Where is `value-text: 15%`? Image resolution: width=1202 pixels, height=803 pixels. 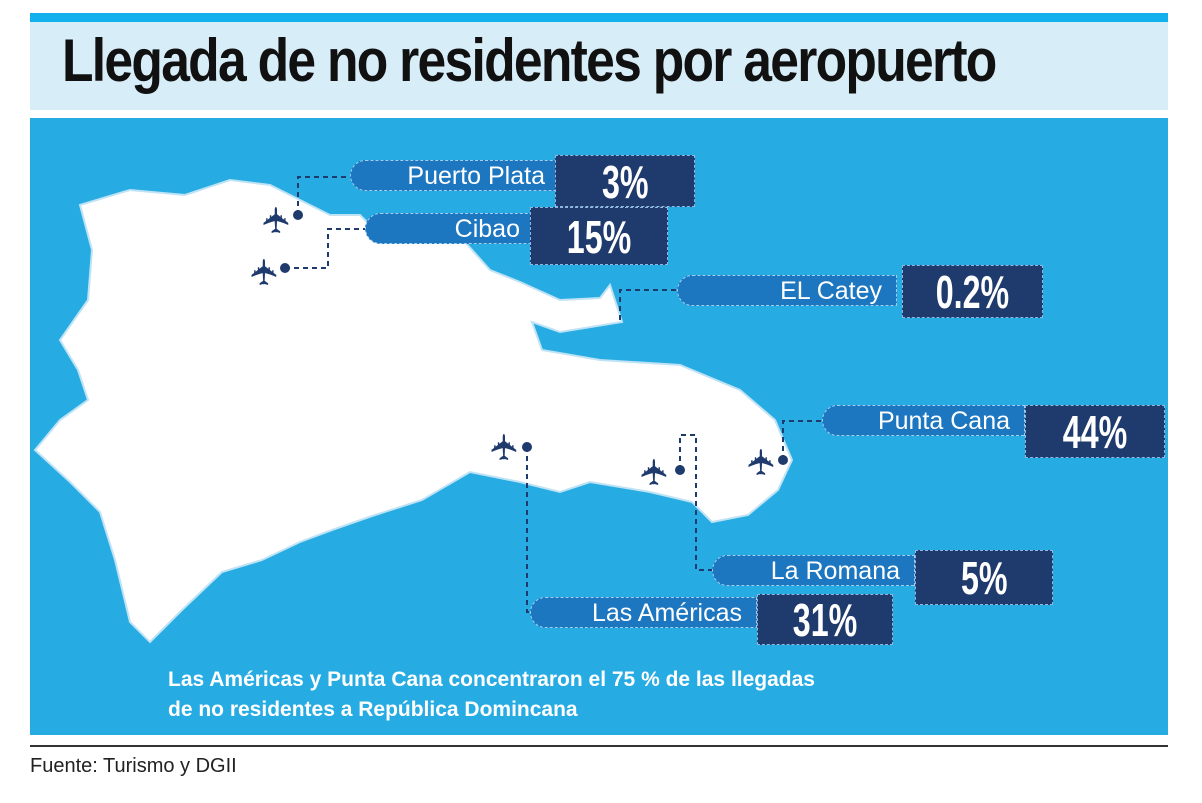 value-text: 15% is located at coordinates (599, 237).